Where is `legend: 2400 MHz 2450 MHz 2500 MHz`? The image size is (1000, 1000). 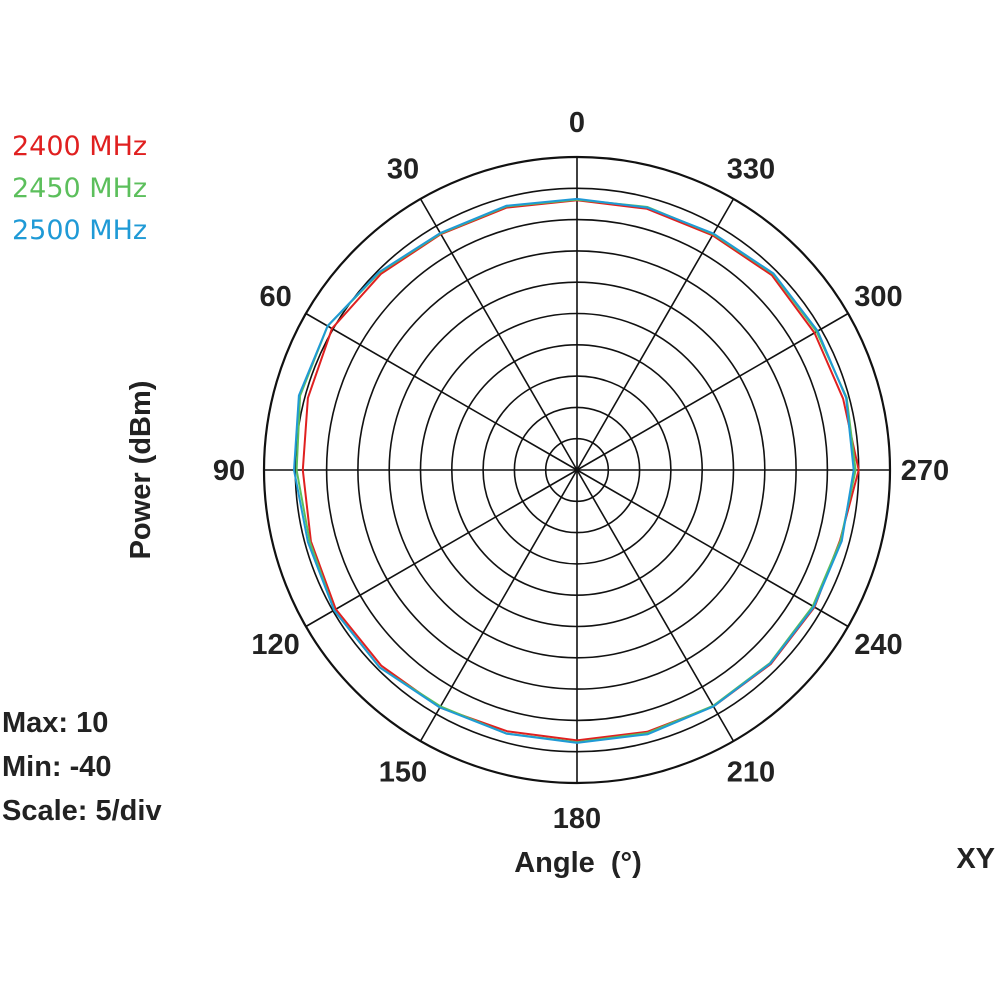
legend: 2400 MHz 2450 MHz 2500 MHz is located at coordinates (79, 188).